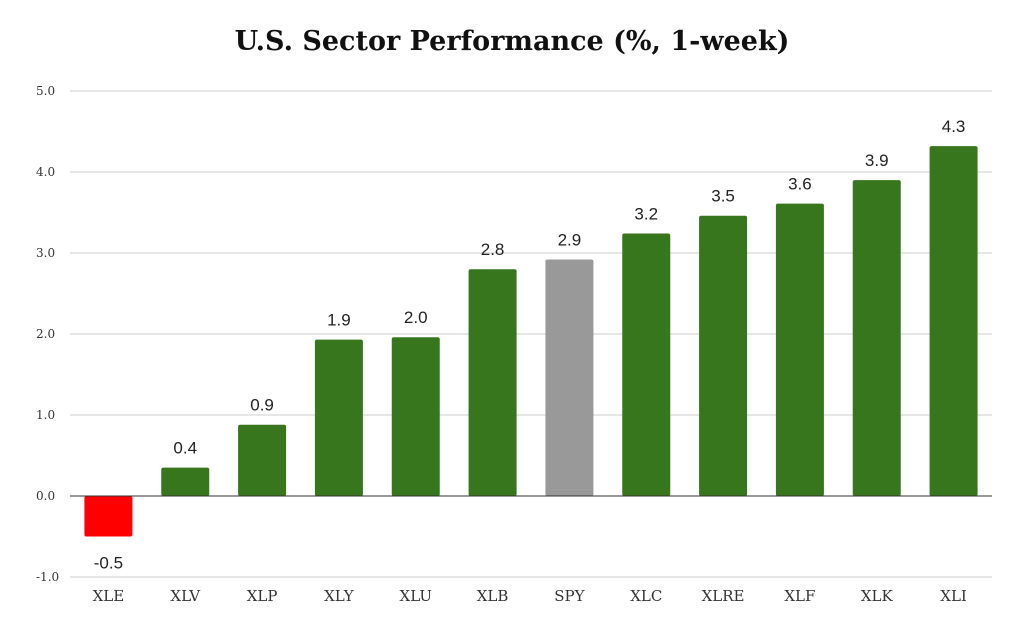 The width and height of the screenshot is (1024, 636). What do you see at coordinates (569, 596) in the screenshot?
I see `x-tick-label: SPY` at bounding box center [569, 596].